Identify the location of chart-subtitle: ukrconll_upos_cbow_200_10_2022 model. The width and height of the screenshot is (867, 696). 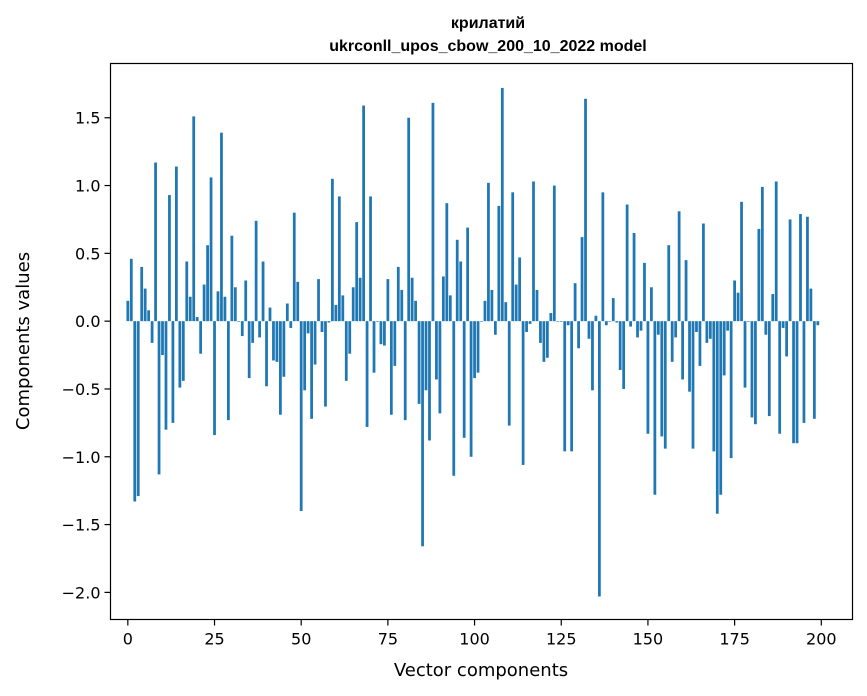
(487, 46).